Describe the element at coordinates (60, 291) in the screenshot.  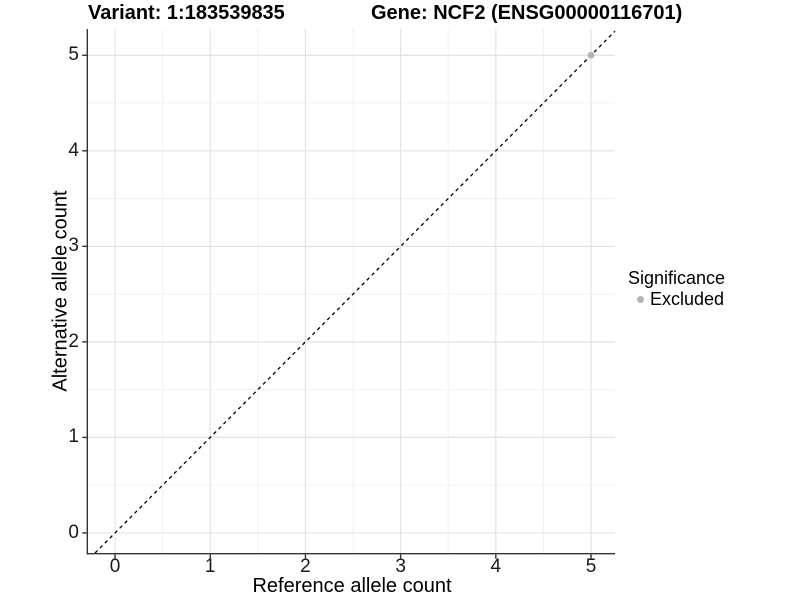
I see `y-axis-title: Alternative allele count` at that location.